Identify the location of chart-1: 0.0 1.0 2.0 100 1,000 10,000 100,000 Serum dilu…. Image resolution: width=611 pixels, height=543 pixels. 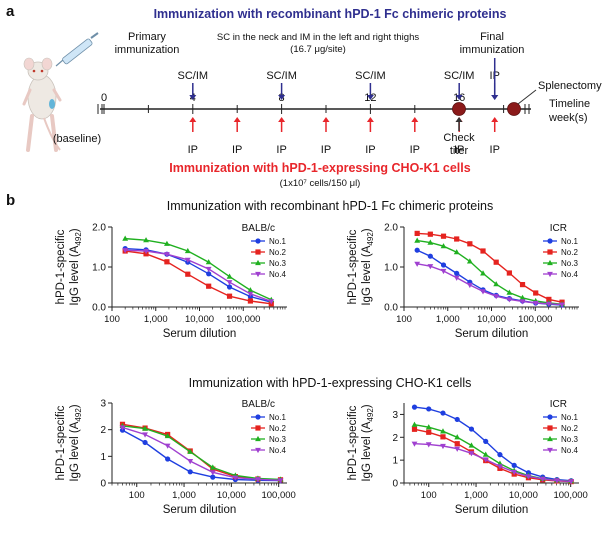
(171, 281).